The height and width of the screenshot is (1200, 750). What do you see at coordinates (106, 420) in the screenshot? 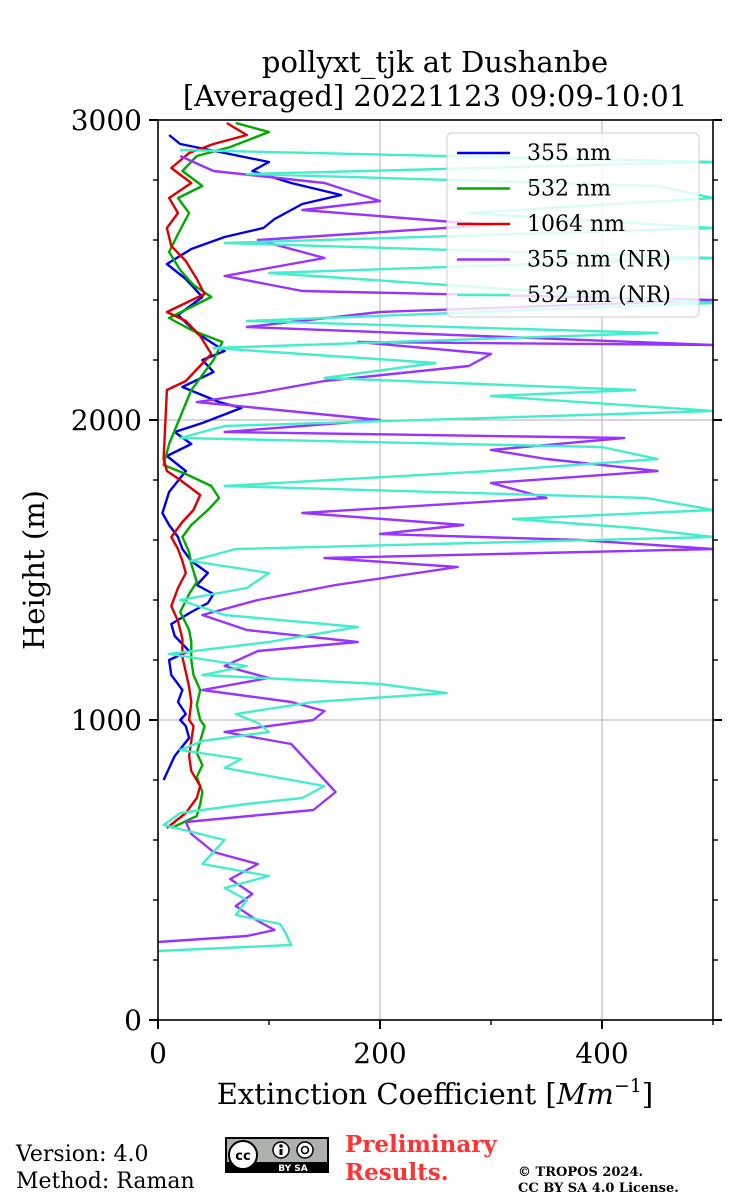
I see `y-tick-label: 2000` at bounding box center [106, 420].